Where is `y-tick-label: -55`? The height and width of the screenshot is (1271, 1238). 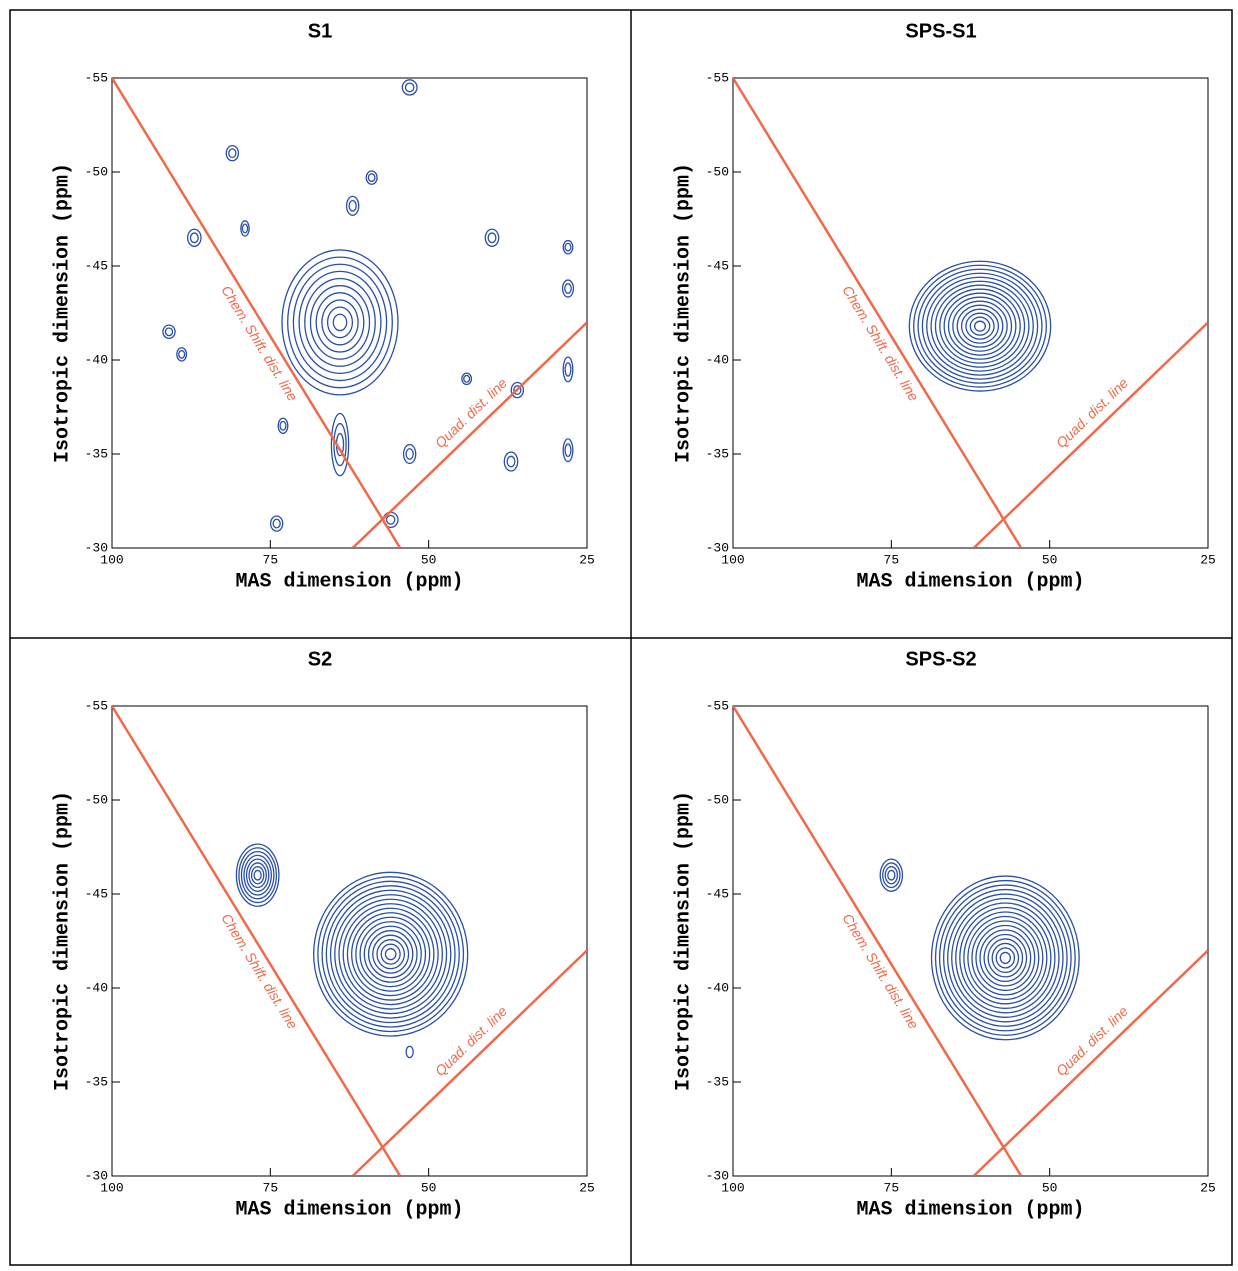 y-tick-label: -55 is located at coordinates (96, 705).